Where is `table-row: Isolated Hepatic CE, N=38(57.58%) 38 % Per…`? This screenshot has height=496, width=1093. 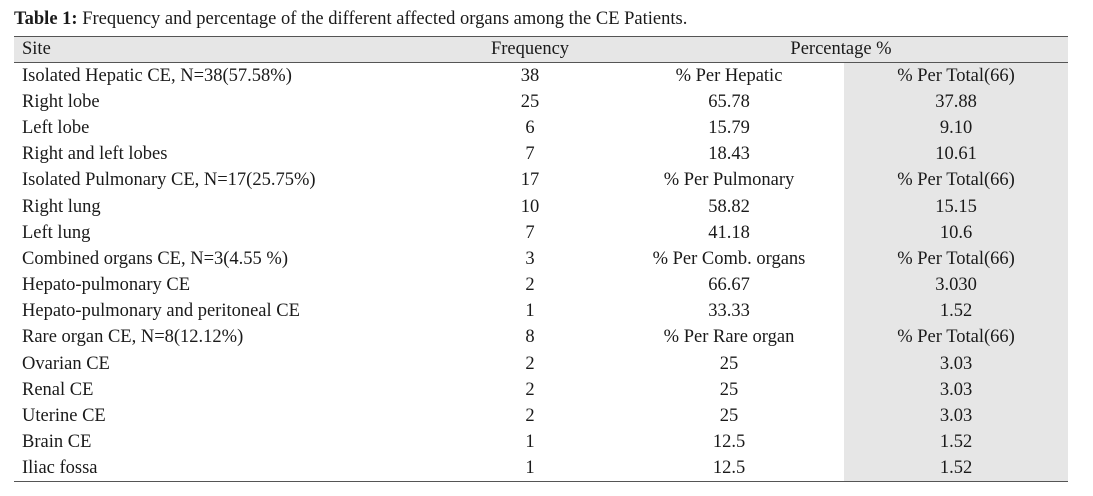
table-row: Isolated Hepatic CE, N=38(57.58%) 38 % Per… is located at coordinates (541, 75).